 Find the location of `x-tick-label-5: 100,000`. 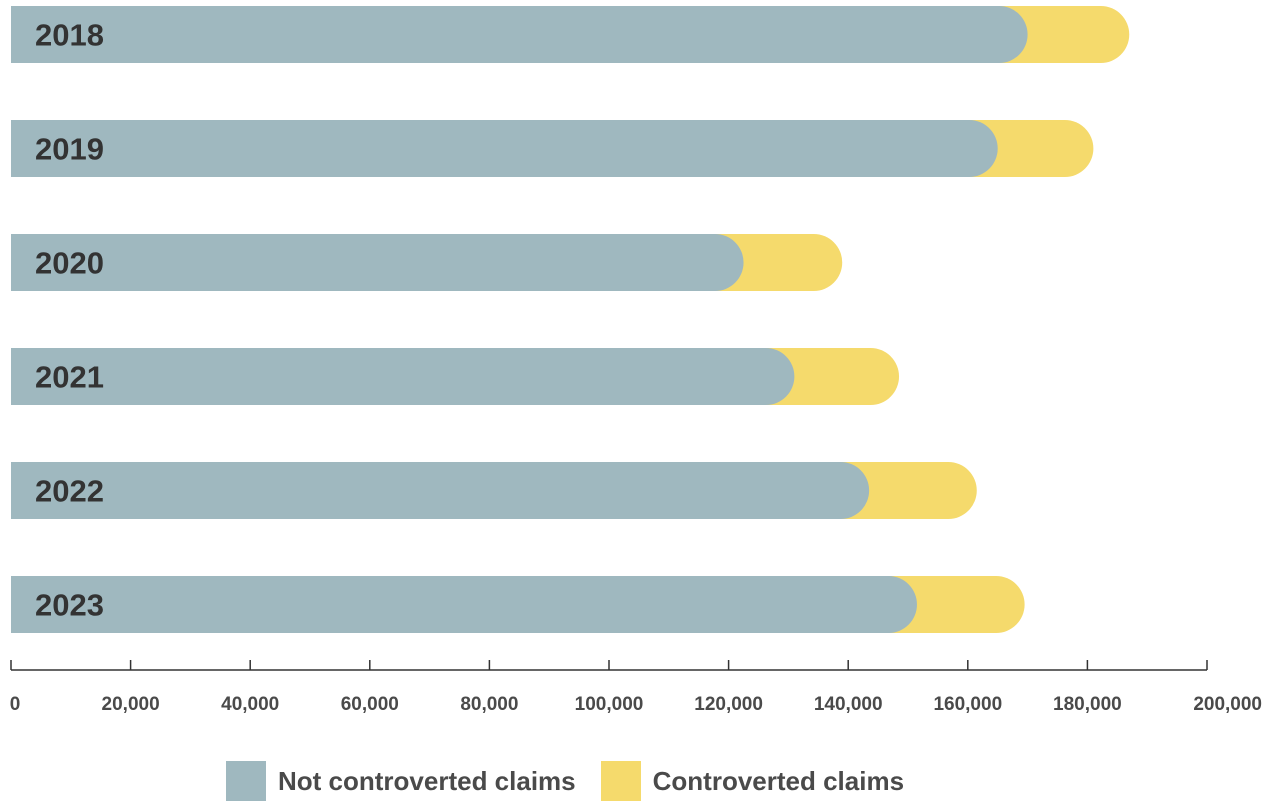

x-tick-label-5: 100,000 is located at coordinates (609, 704).